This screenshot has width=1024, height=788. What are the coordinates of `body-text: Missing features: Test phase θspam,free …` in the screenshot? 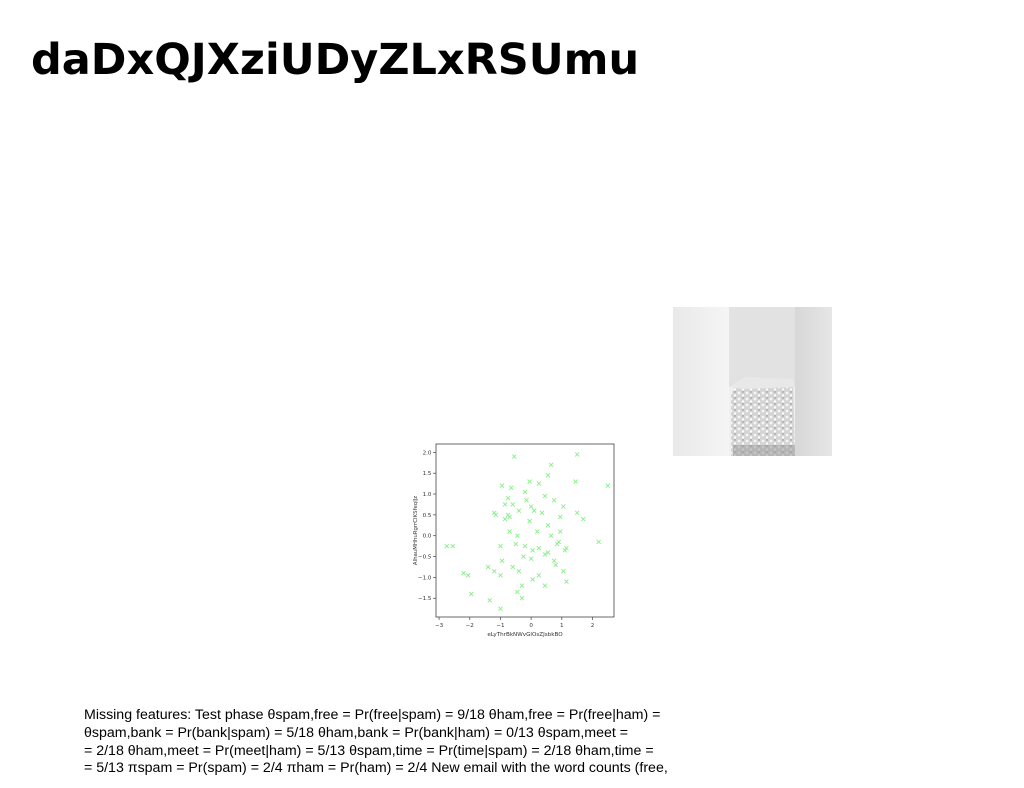 It's located at (424, 742).